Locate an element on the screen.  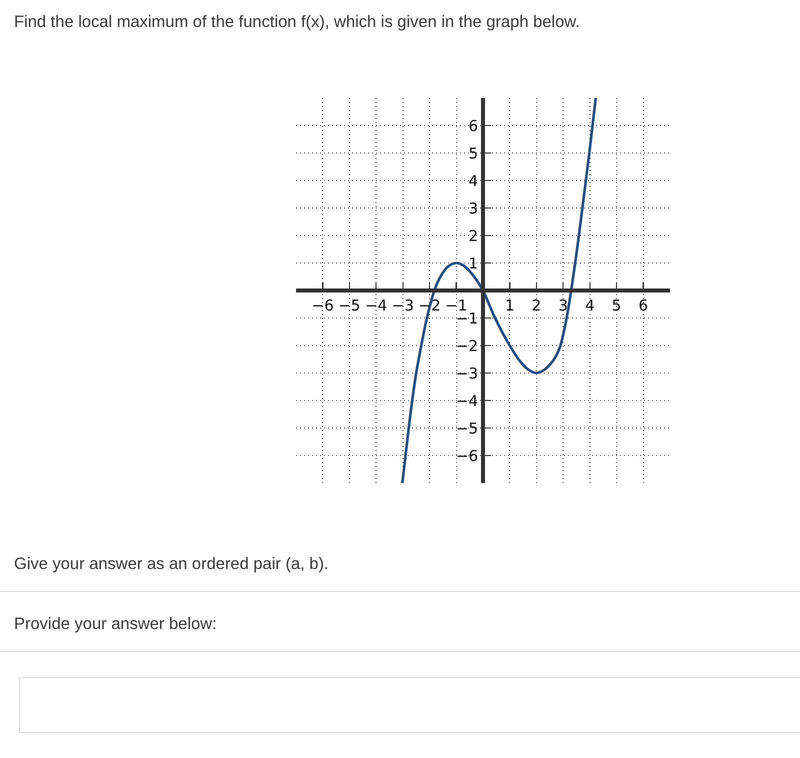
x-tick-label: −3 is located at coordinates (403, 305).